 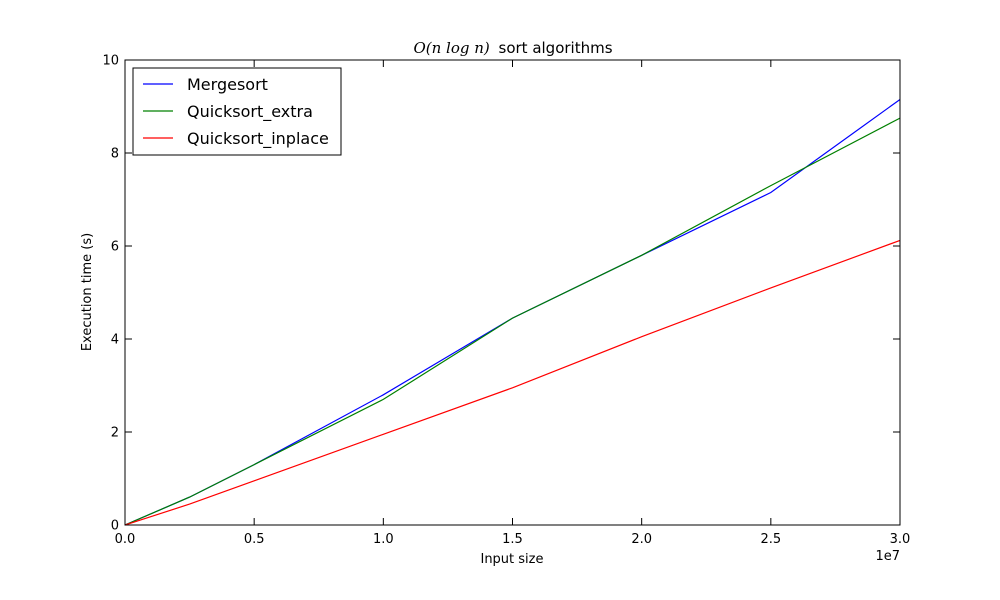 I want to click on legend-label-quicksort-extra: Quicksort_extra, so click(x=250, y=112).